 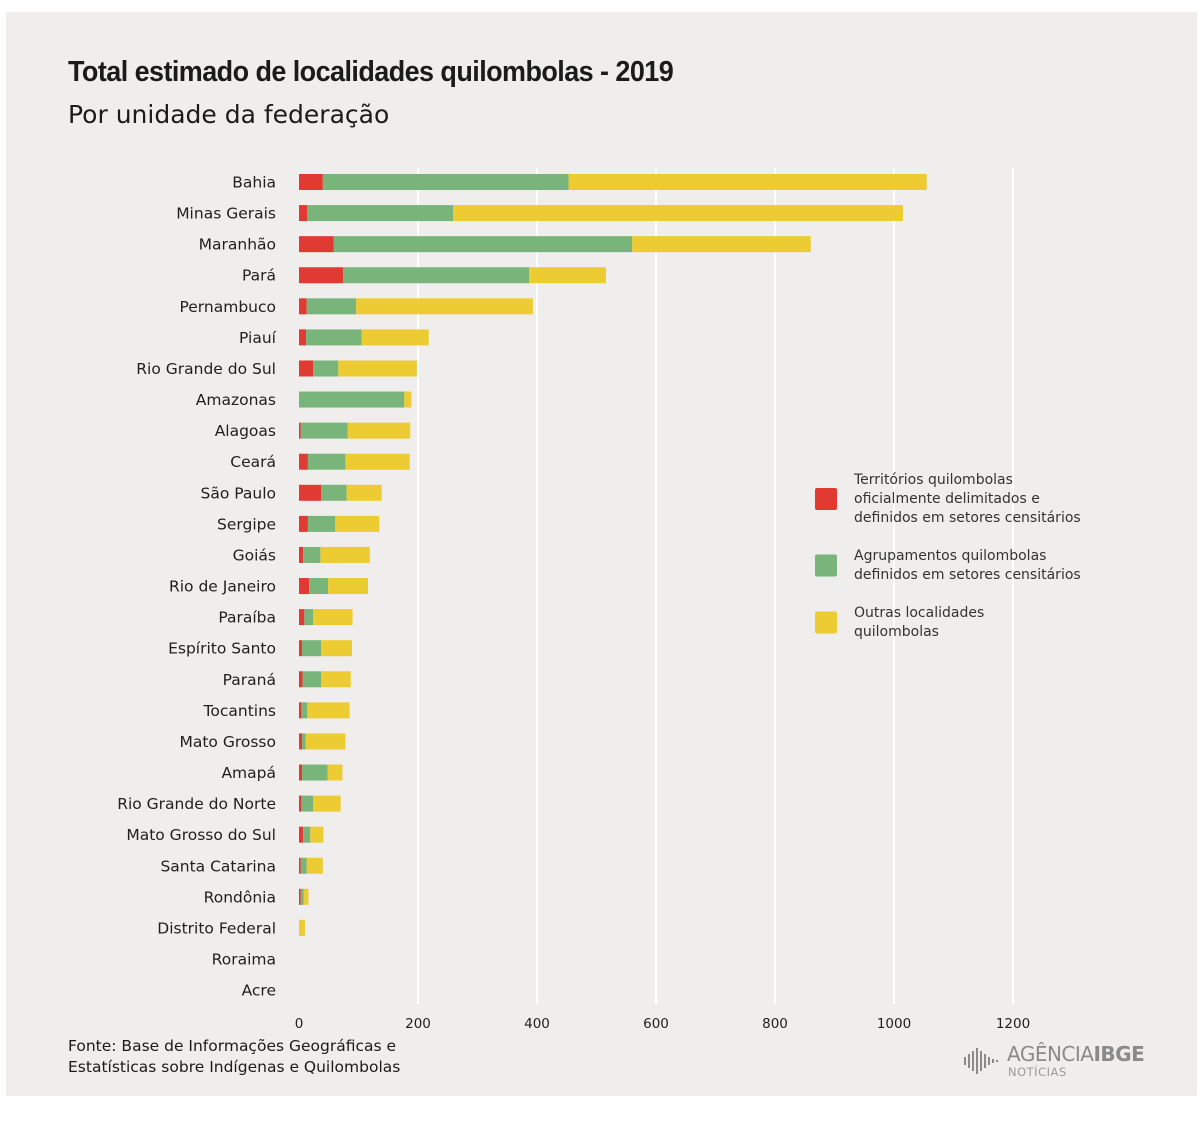 I want to click on x-tick-label: 400, so click(x=537, y=1024).